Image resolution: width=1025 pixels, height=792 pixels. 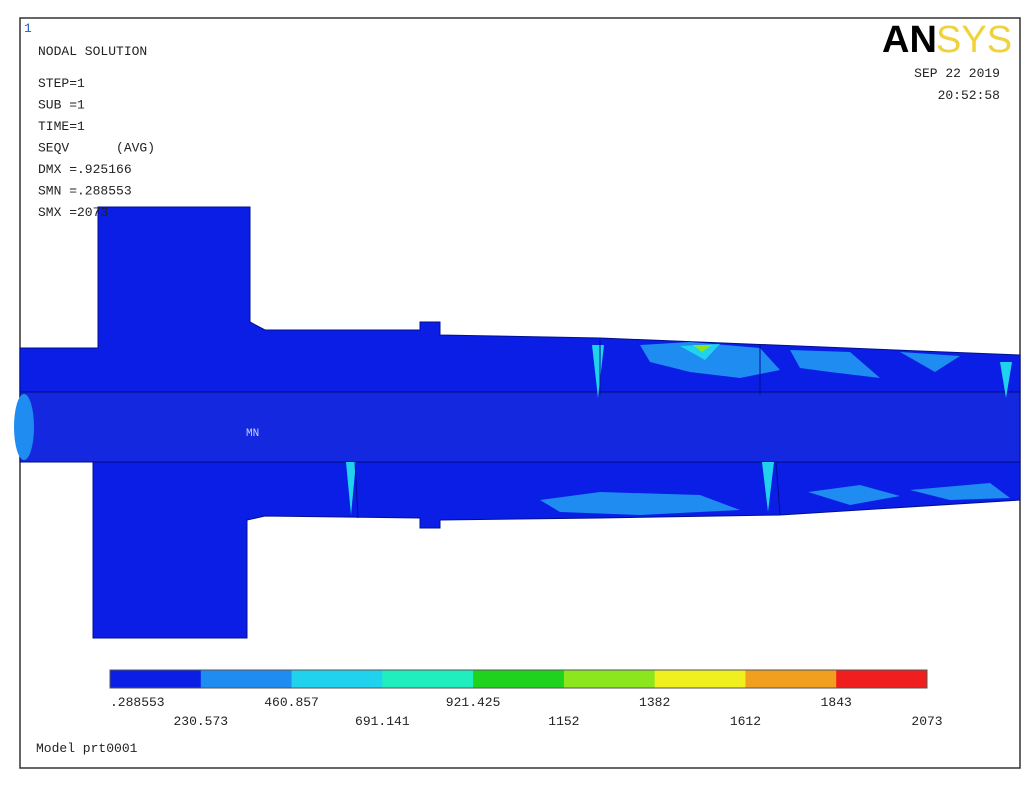 I want to click on footer: Model prt0001, so click(x=87, y=748).